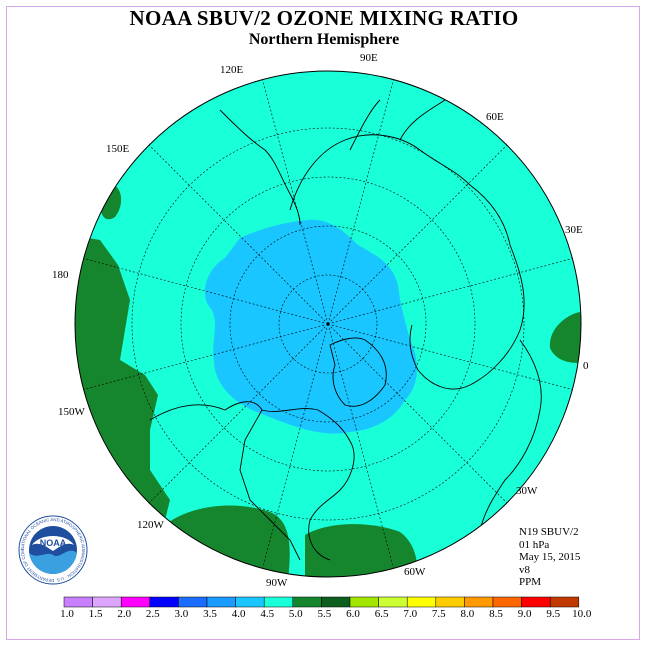 This screenshot has height=648, width=648. What do you see at coordinates (60, 275) in the screenshot?
I see `lon-label-180: 180` at bounding box center [60, 275].